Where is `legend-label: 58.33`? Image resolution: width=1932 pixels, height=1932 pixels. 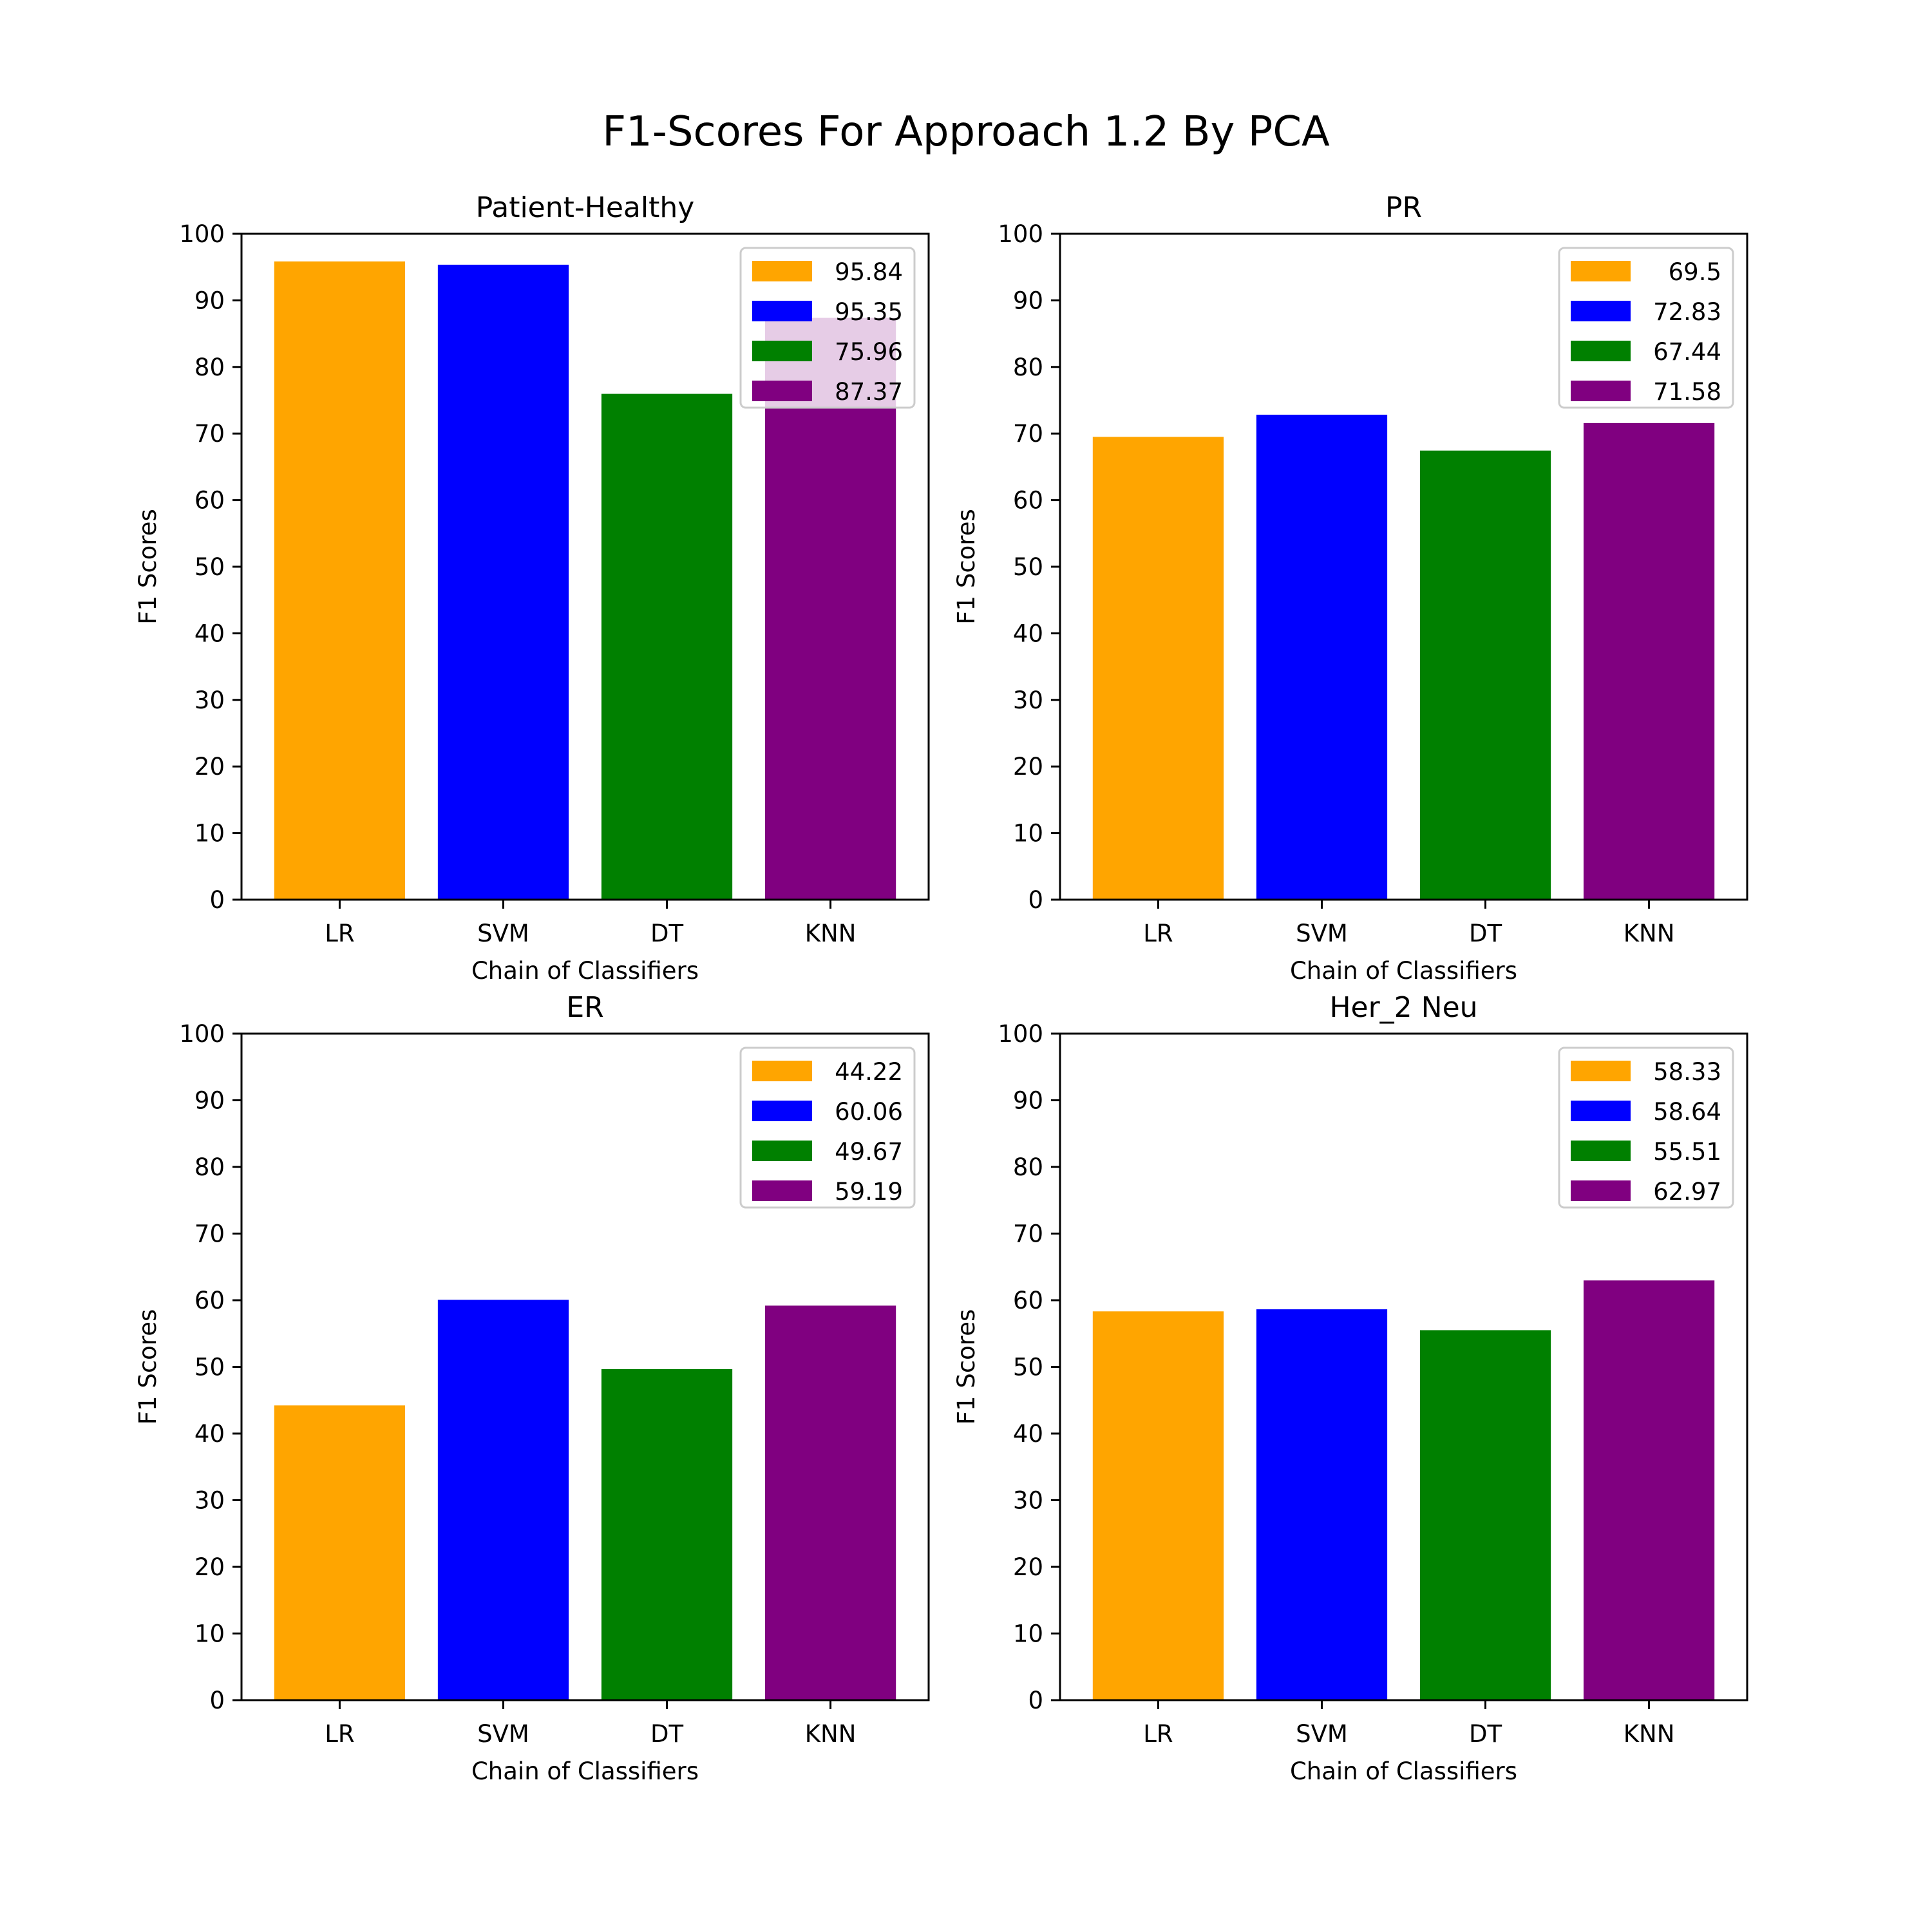
legend-label: 58.33 is located at coordinates (1687, 1072).